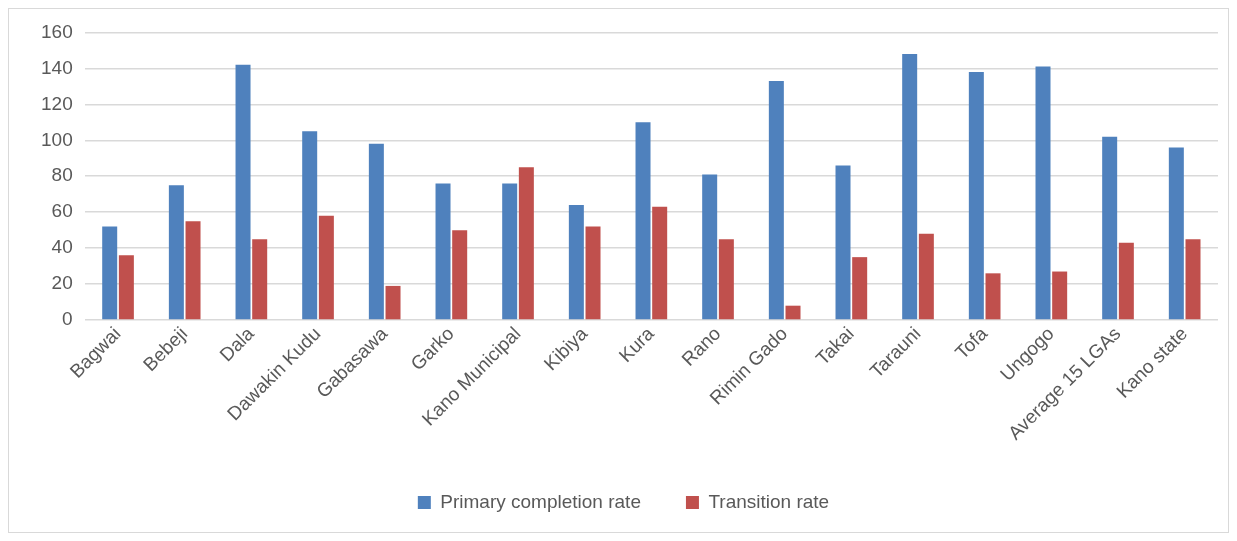  What do you see at coordinates (62, 247) in the screenshot?
I see `y-tick-label: 40` at bounding box center [62, 247].